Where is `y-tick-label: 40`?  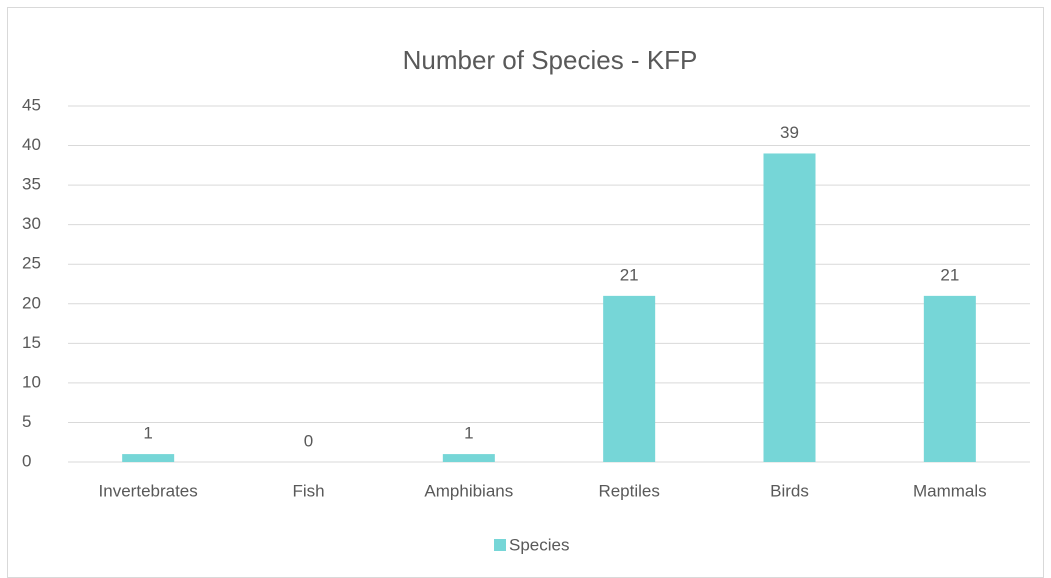 y-tick-label: 40 is located at coordinates (31, 144).